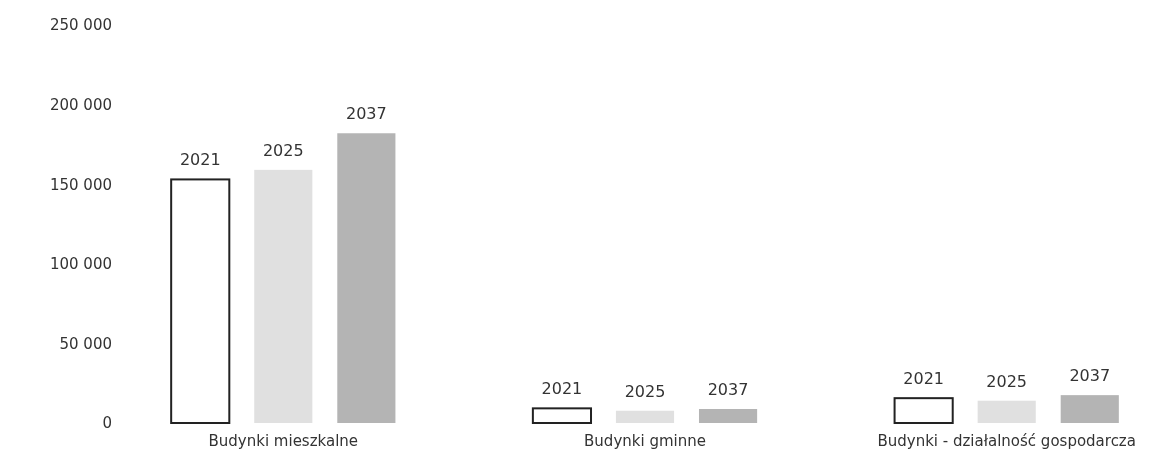 The image size is (1165, 461). Describe the element at coordinates (283, 150) in the screenshot. I see `series-label: 2025` at that location.